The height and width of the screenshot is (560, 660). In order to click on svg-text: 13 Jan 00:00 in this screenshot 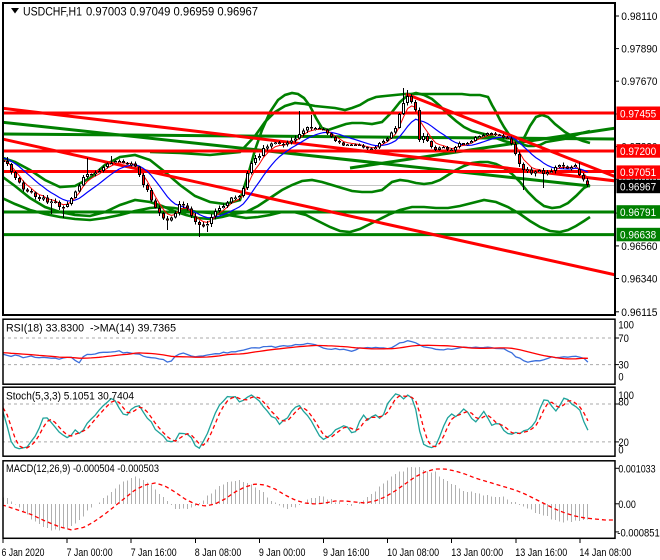, I will do `click(477, 553)`.